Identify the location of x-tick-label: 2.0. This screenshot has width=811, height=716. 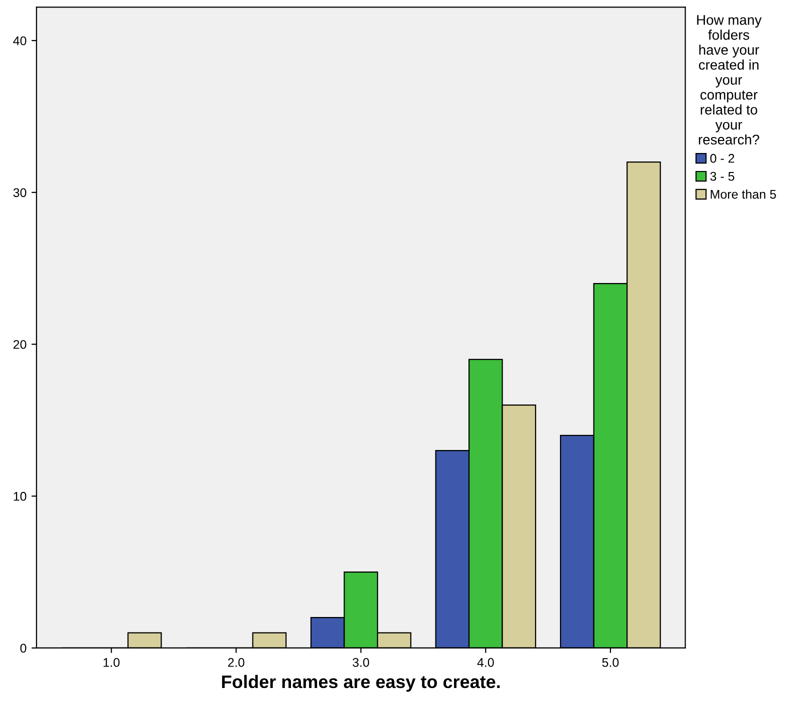
(236, 662).